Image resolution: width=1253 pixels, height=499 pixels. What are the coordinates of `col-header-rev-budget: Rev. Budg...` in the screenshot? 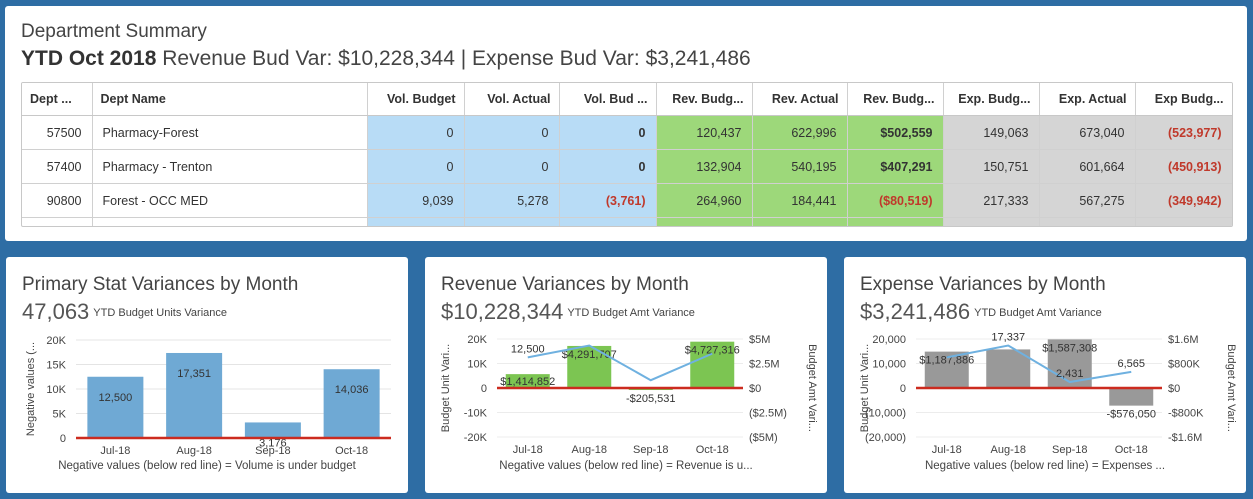 It's located at (704, 99).